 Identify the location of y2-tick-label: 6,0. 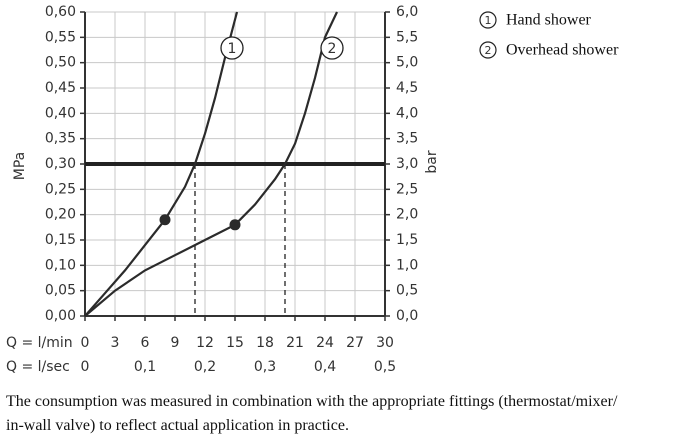
(407, 12).